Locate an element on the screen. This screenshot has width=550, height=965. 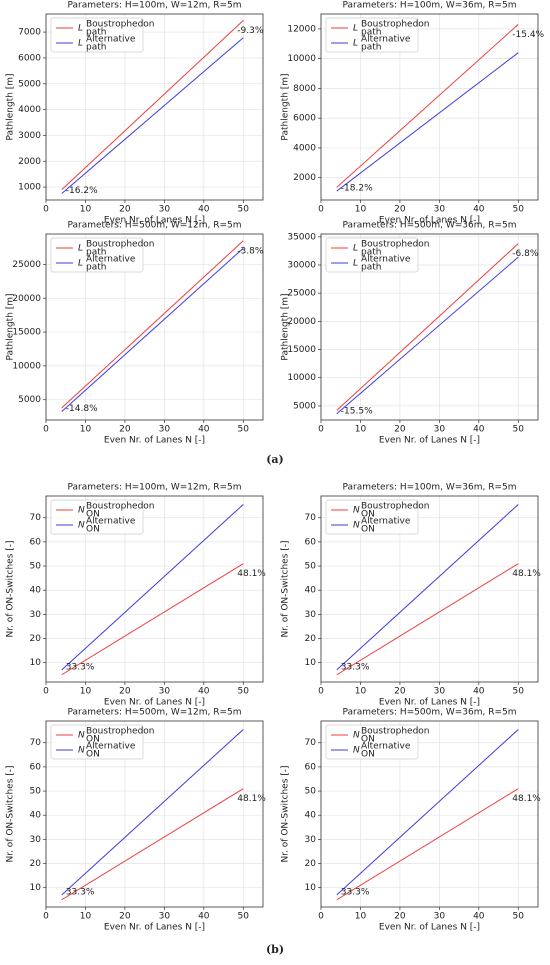
y-tick-label: 12000 is located at coordinates (301, 29).